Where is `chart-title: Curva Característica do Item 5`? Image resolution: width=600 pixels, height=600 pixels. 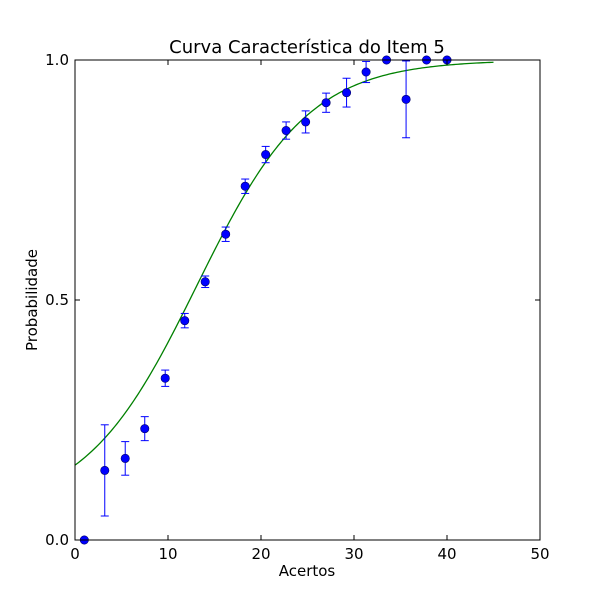
chart-title: Curva Característica do Item 5 is located at coordinates (307, 47).